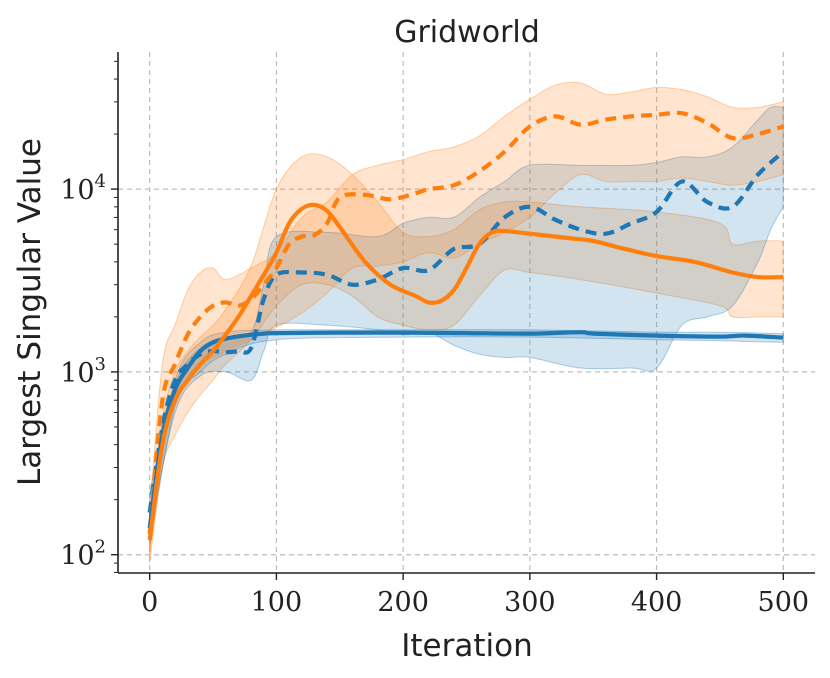 The image size is (830, 678). What do you see at coordinates (149, 602) in the screenshot?
I see `x-tick-label-0: 0` at bounding box center [149, 602].